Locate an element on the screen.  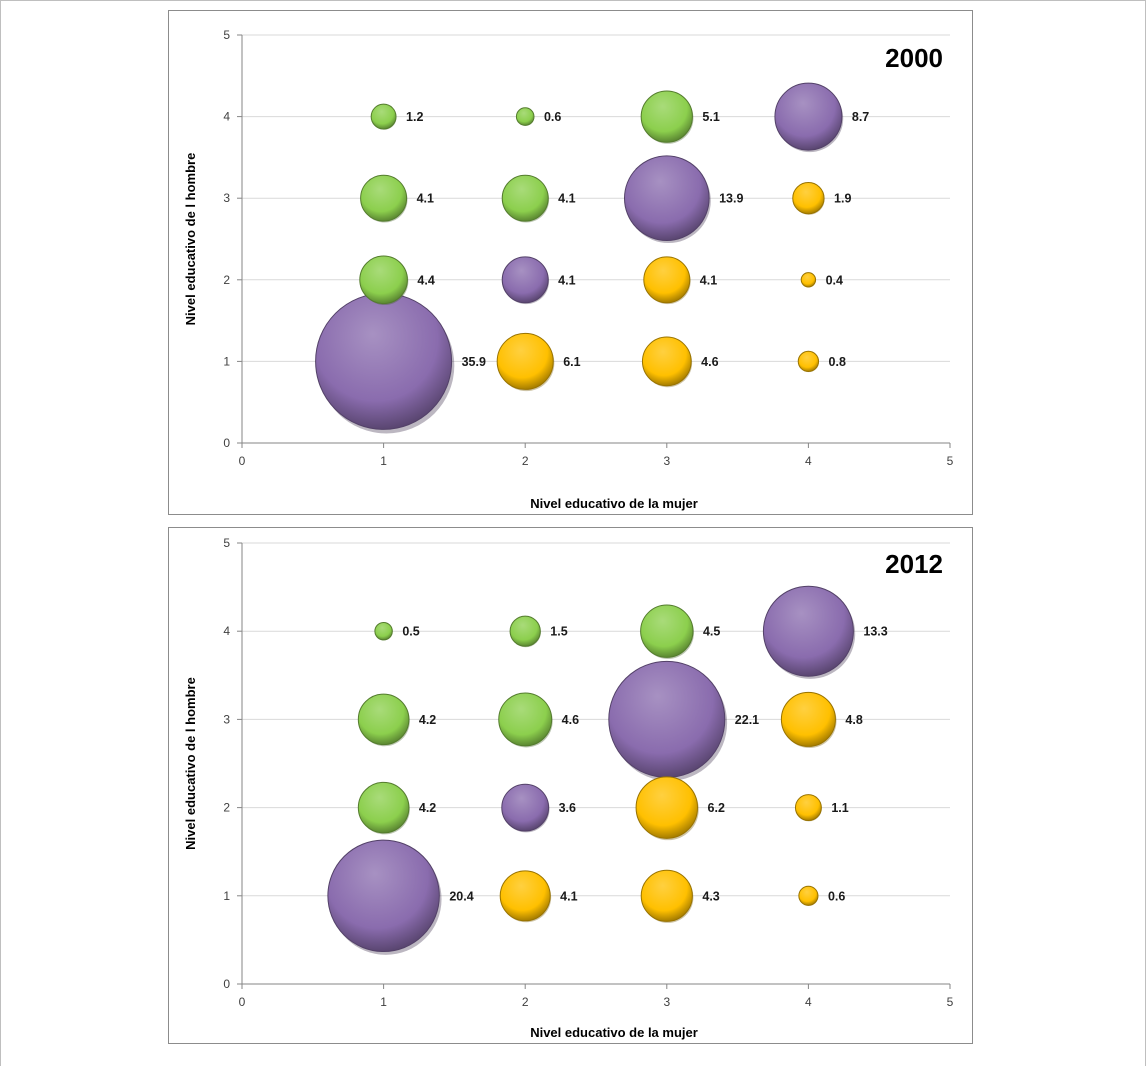
data-label: 6.2 is located at coordinates (716, 808).